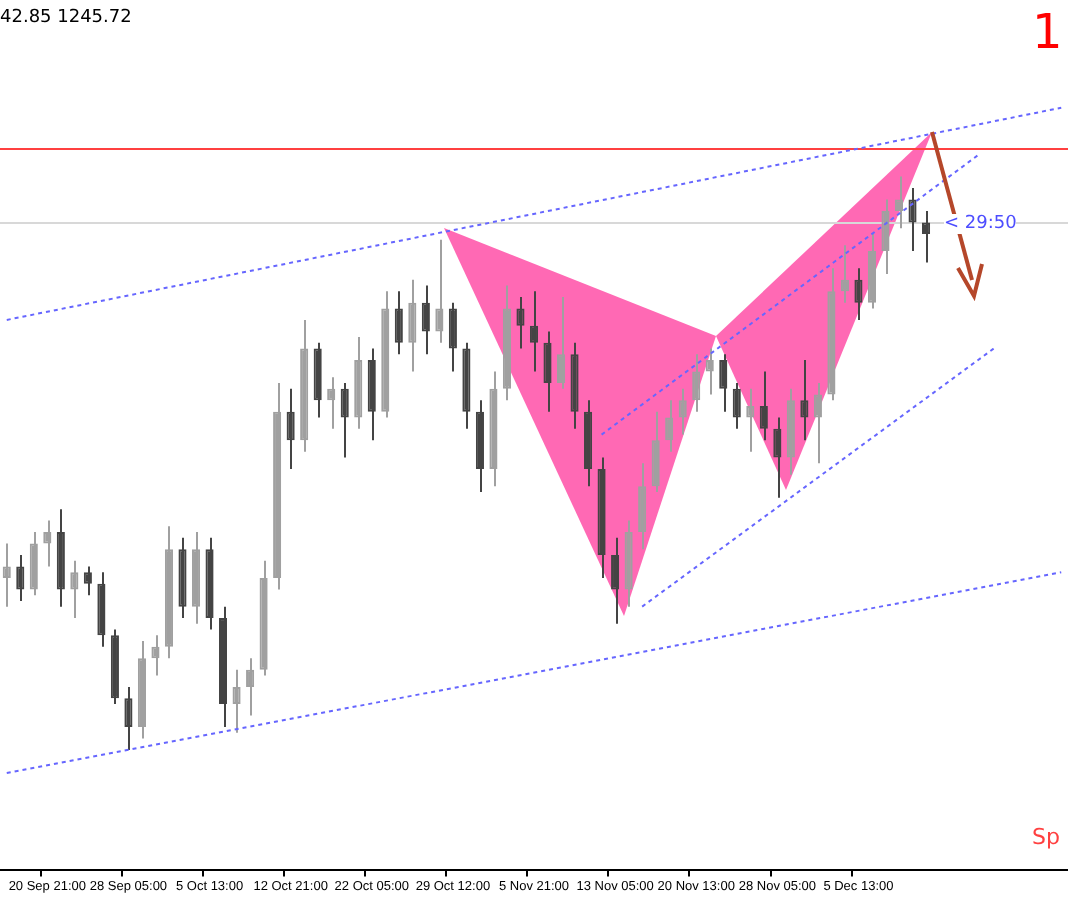  What do you see at coordinates (66, 18) in the screenshot?
I see `text: 42.85 1245.72` at bounding box center [66, 18].